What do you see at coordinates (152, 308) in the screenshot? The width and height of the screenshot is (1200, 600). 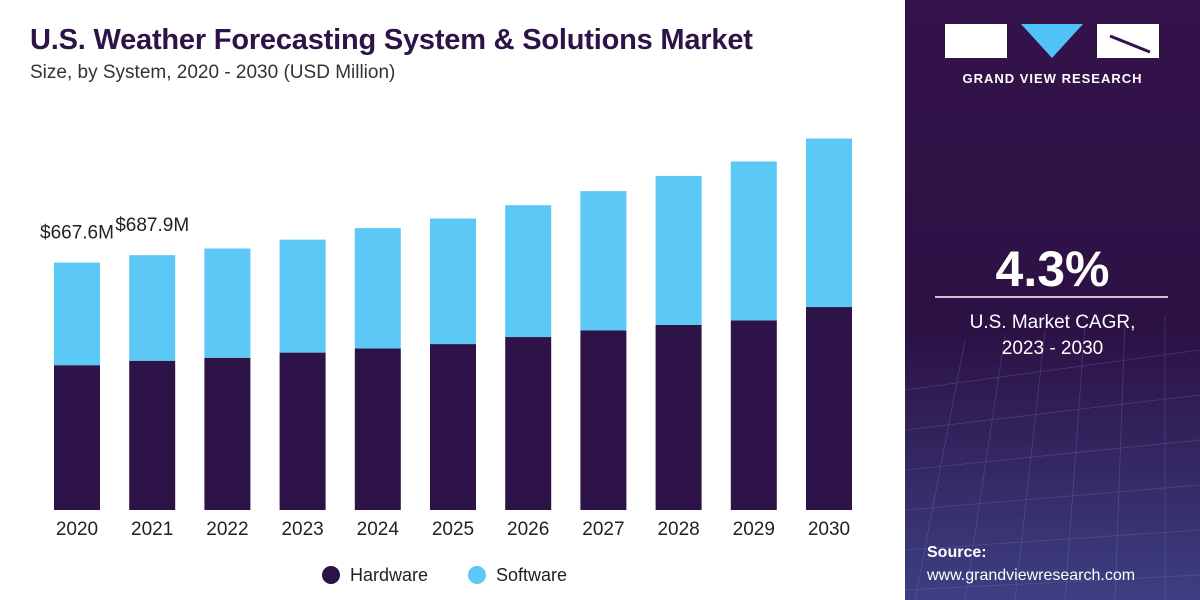 I see `bar-software-2021` at bounding box center [152, 308].